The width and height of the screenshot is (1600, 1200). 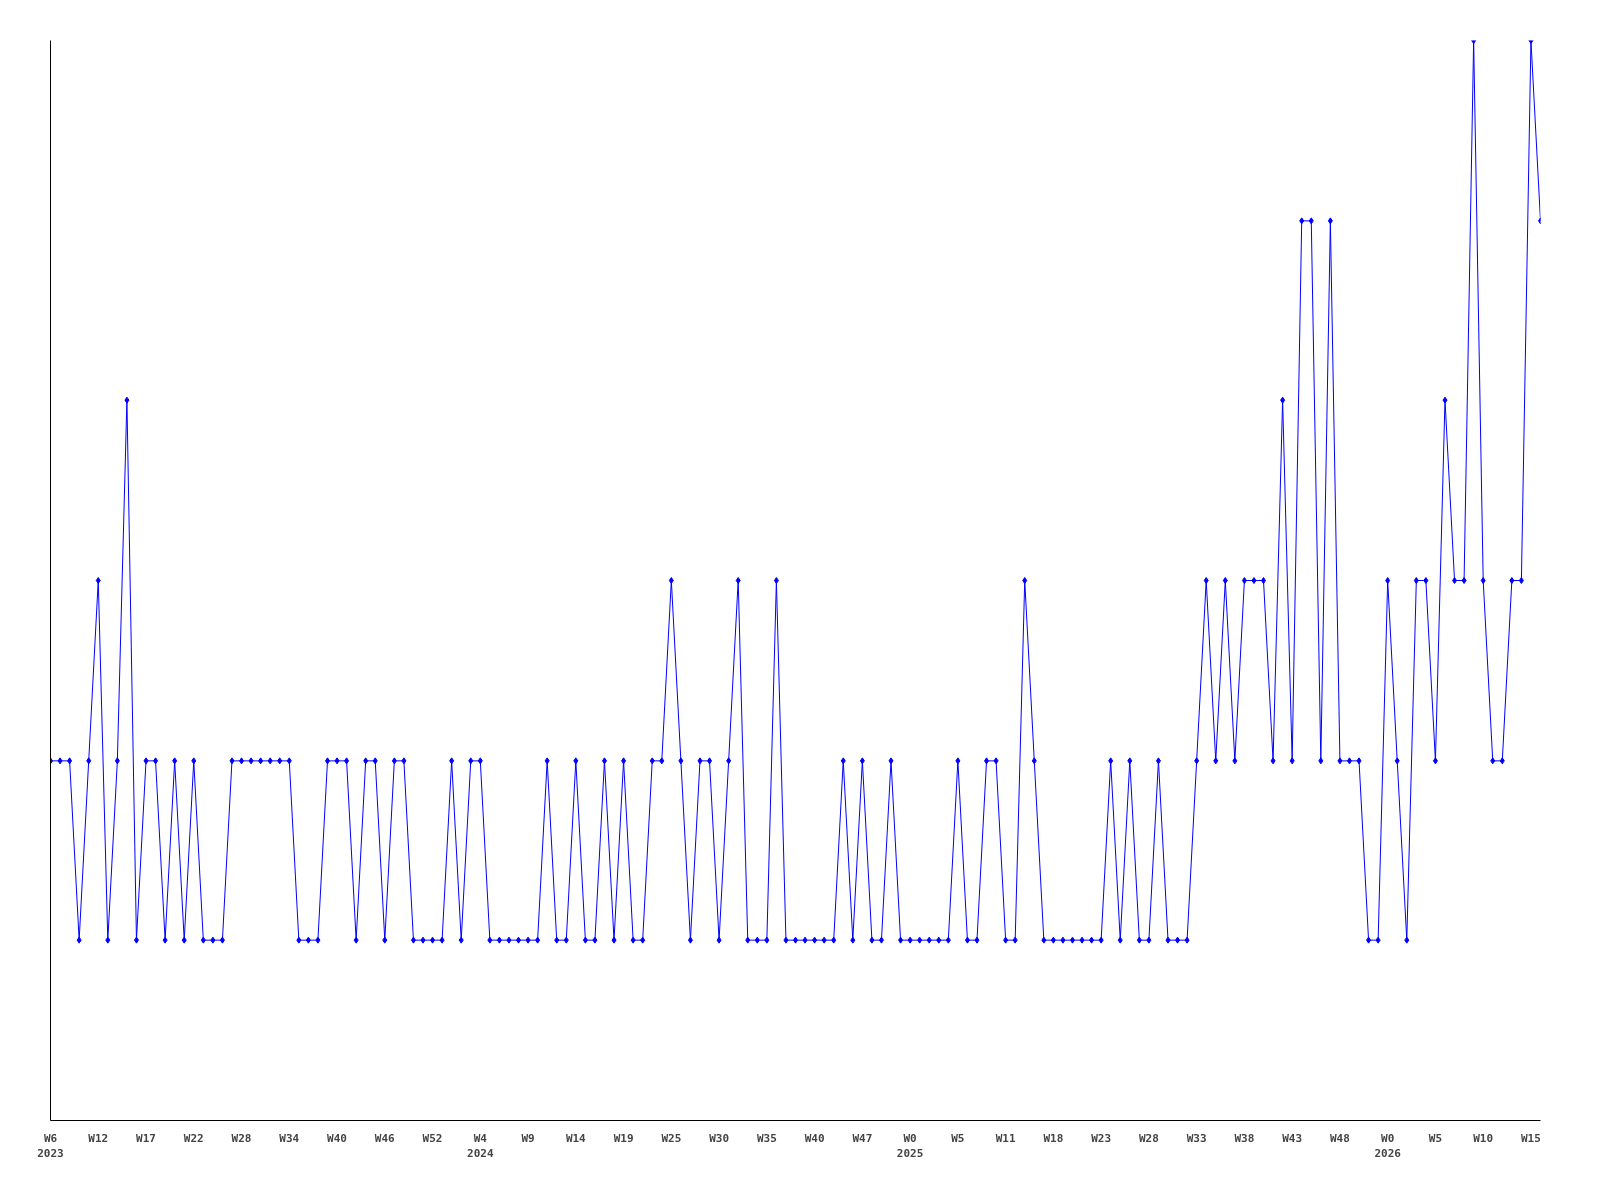 I want to click on x-tick-label: W22, so click(x=193, y=1138).